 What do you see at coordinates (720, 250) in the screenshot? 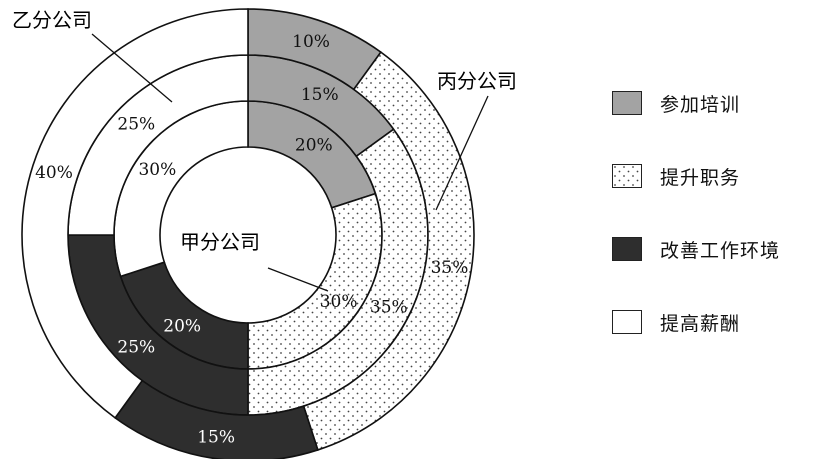
I see `legend-label-environment: 改善工作环境` at bounding box center [720, 250].